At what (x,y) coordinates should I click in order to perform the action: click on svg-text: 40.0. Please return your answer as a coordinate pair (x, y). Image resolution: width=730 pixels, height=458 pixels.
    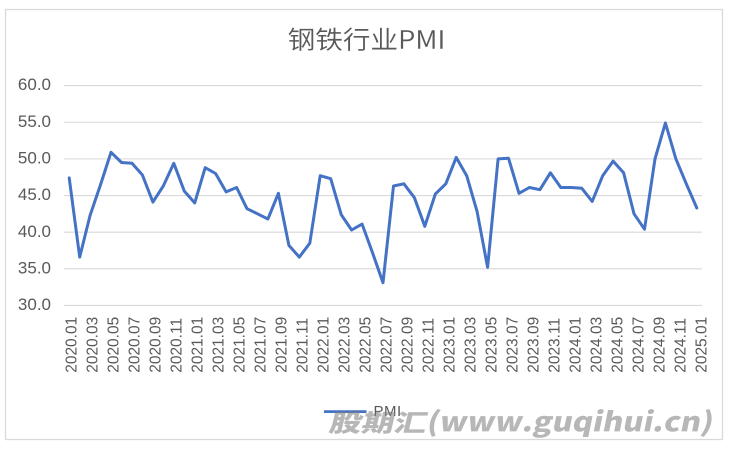
    Looking at the image, I should click on (34, 231).